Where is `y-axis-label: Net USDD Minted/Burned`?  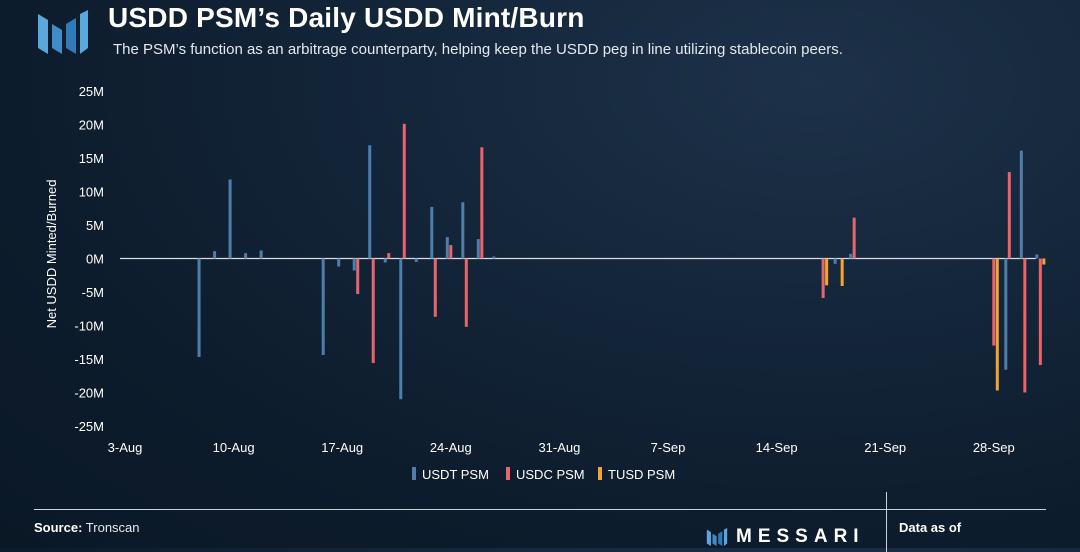
y-axis-label: Net USDD Minted/Burned is located at coordinates (51, 254).